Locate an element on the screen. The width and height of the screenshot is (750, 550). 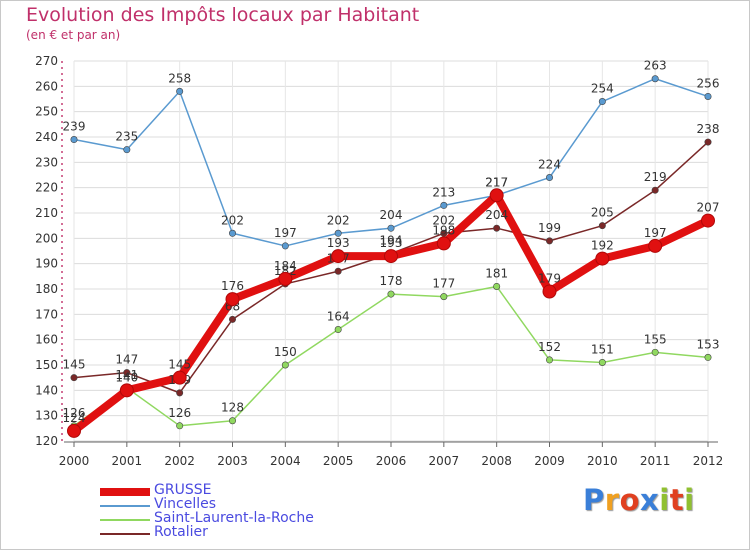
data-label-saint-laurent-la-roche: 181 is located at coordinates (496, 273).